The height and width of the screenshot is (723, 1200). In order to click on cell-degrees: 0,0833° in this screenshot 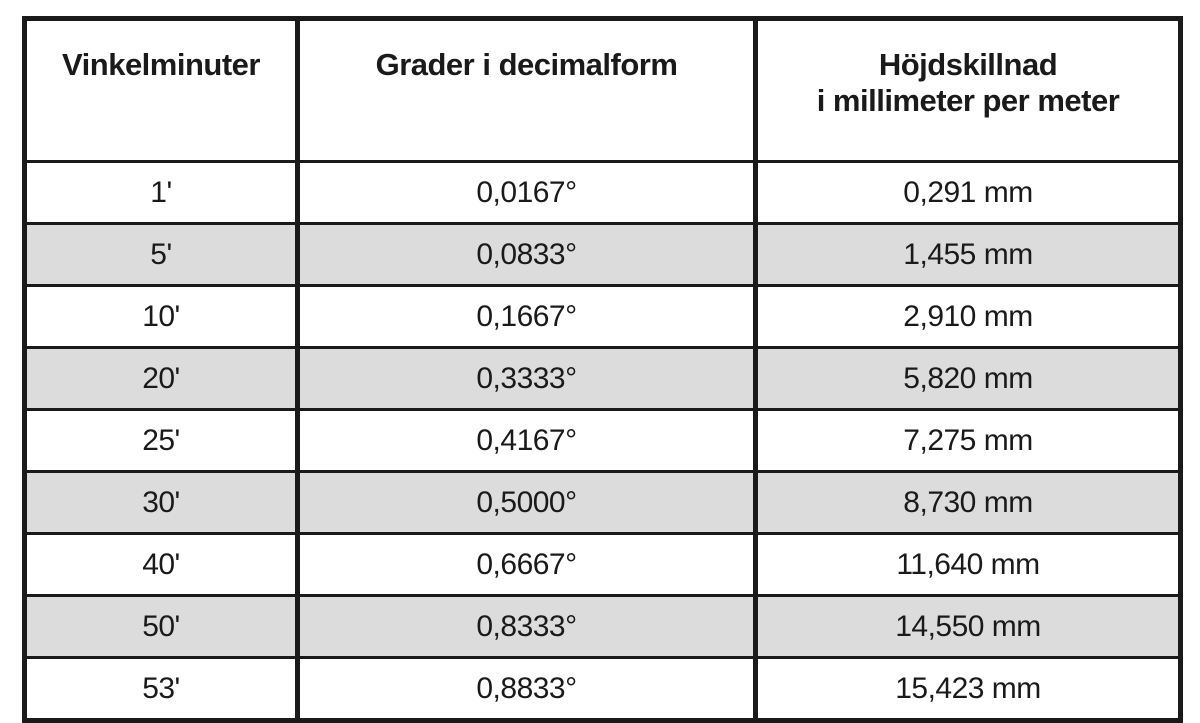, I will do `click(526, 254)`.